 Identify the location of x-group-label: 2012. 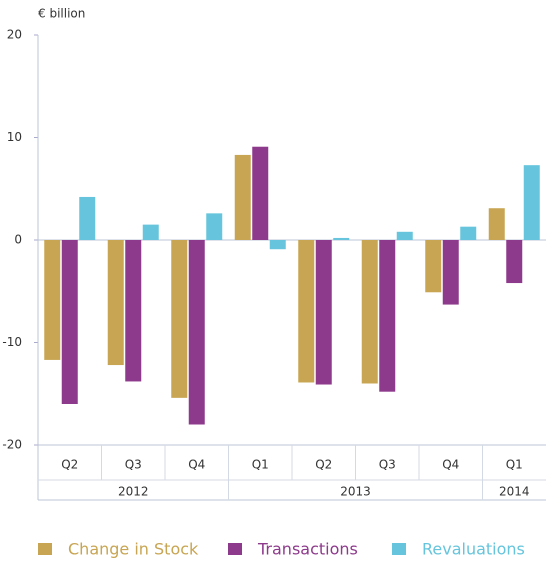
(133, 492).